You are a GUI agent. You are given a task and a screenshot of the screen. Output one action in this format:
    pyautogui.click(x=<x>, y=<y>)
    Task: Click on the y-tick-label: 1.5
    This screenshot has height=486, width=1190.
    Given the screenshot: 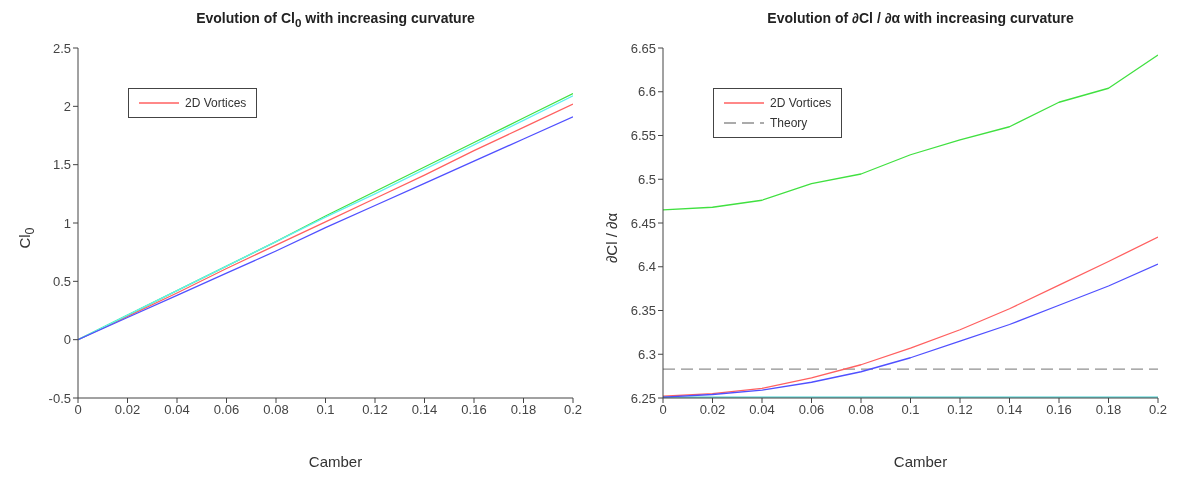 What is the action you would take?
    pyautogui.click(x=61, y=165)
    